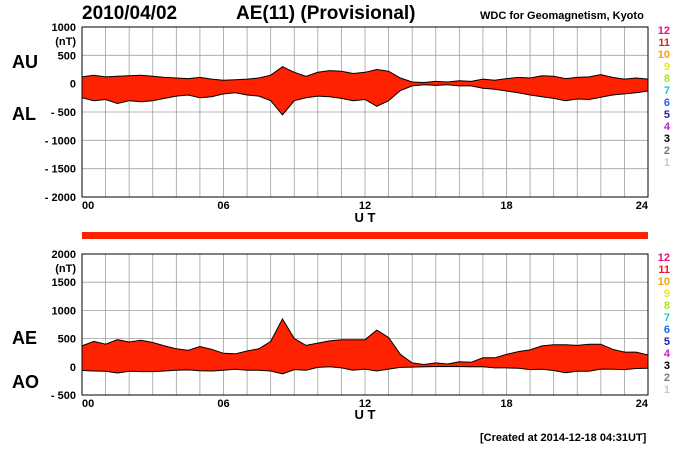  What do you see at coordinates (563, 438) in the screenshot?
I see `created-timestamp: [Created at 2014-12-18 04:31UT]` at bounding box center [563, 438].